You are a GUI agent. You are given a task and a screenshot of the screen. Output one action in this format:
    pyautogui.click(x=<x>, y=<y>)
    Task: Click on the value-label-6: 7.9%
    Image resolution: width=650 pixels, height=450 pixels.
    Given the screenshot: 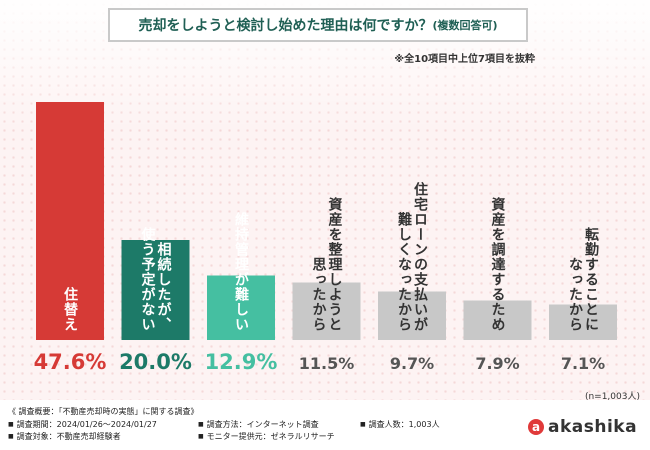 What is the action you would take?
    pyautogui.click(x=497, y=363)
    